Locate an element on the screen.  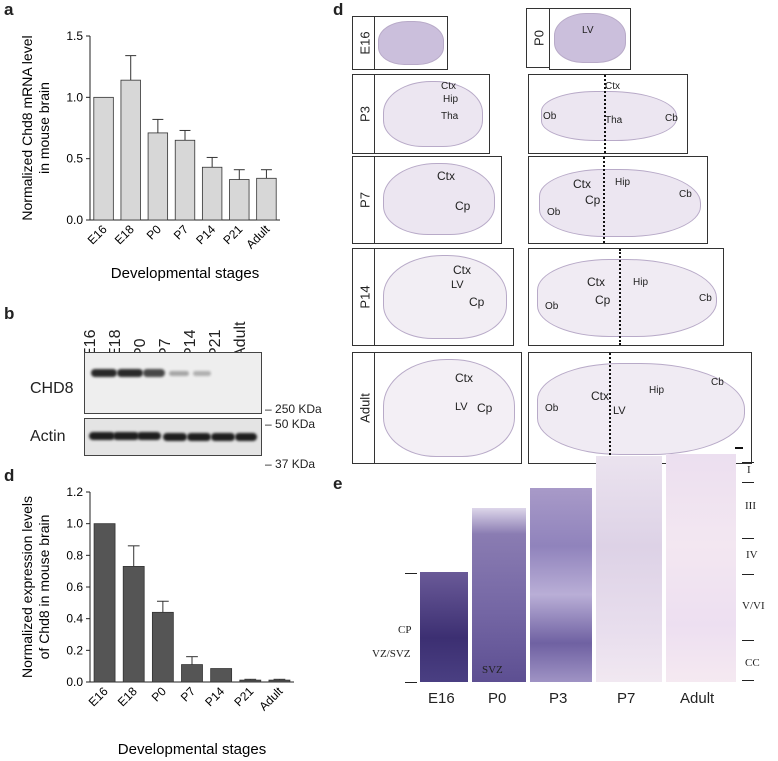
layer-iv: IV is located at coordinates (752, 555).